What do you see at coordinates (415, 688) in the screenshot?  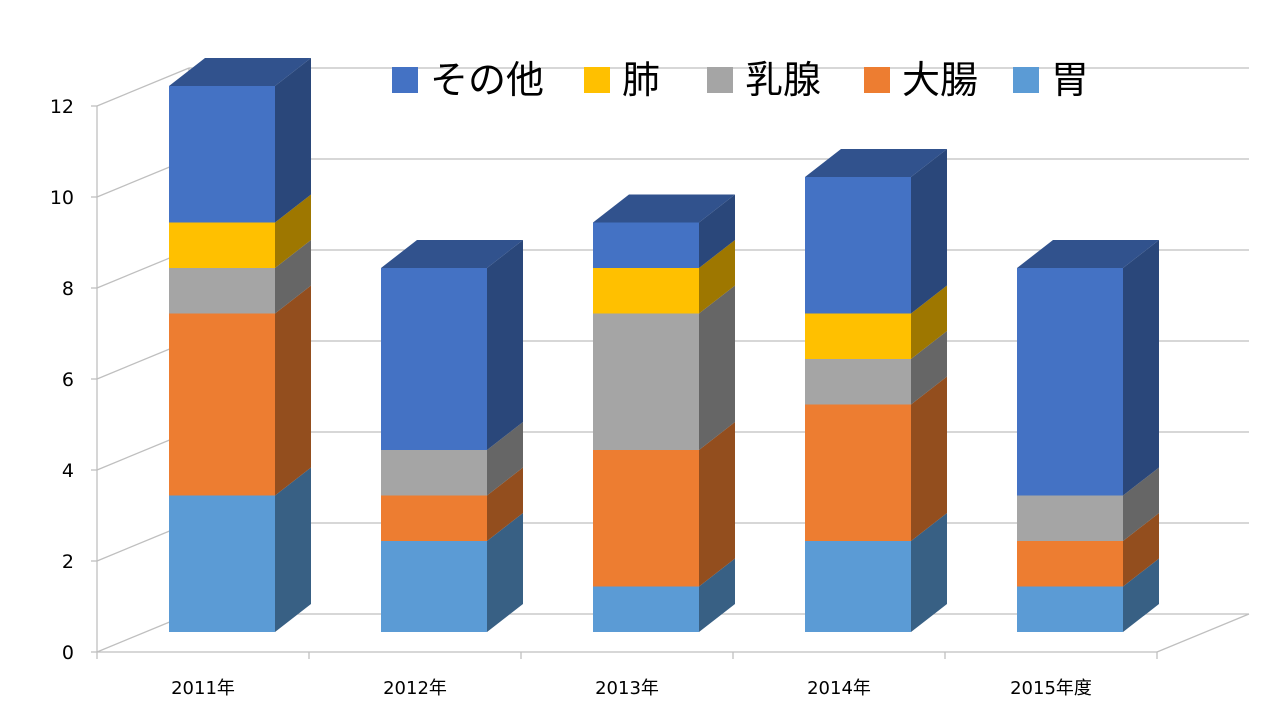 I see `x-category-label: 2012年` at bounding box center [415, 688].